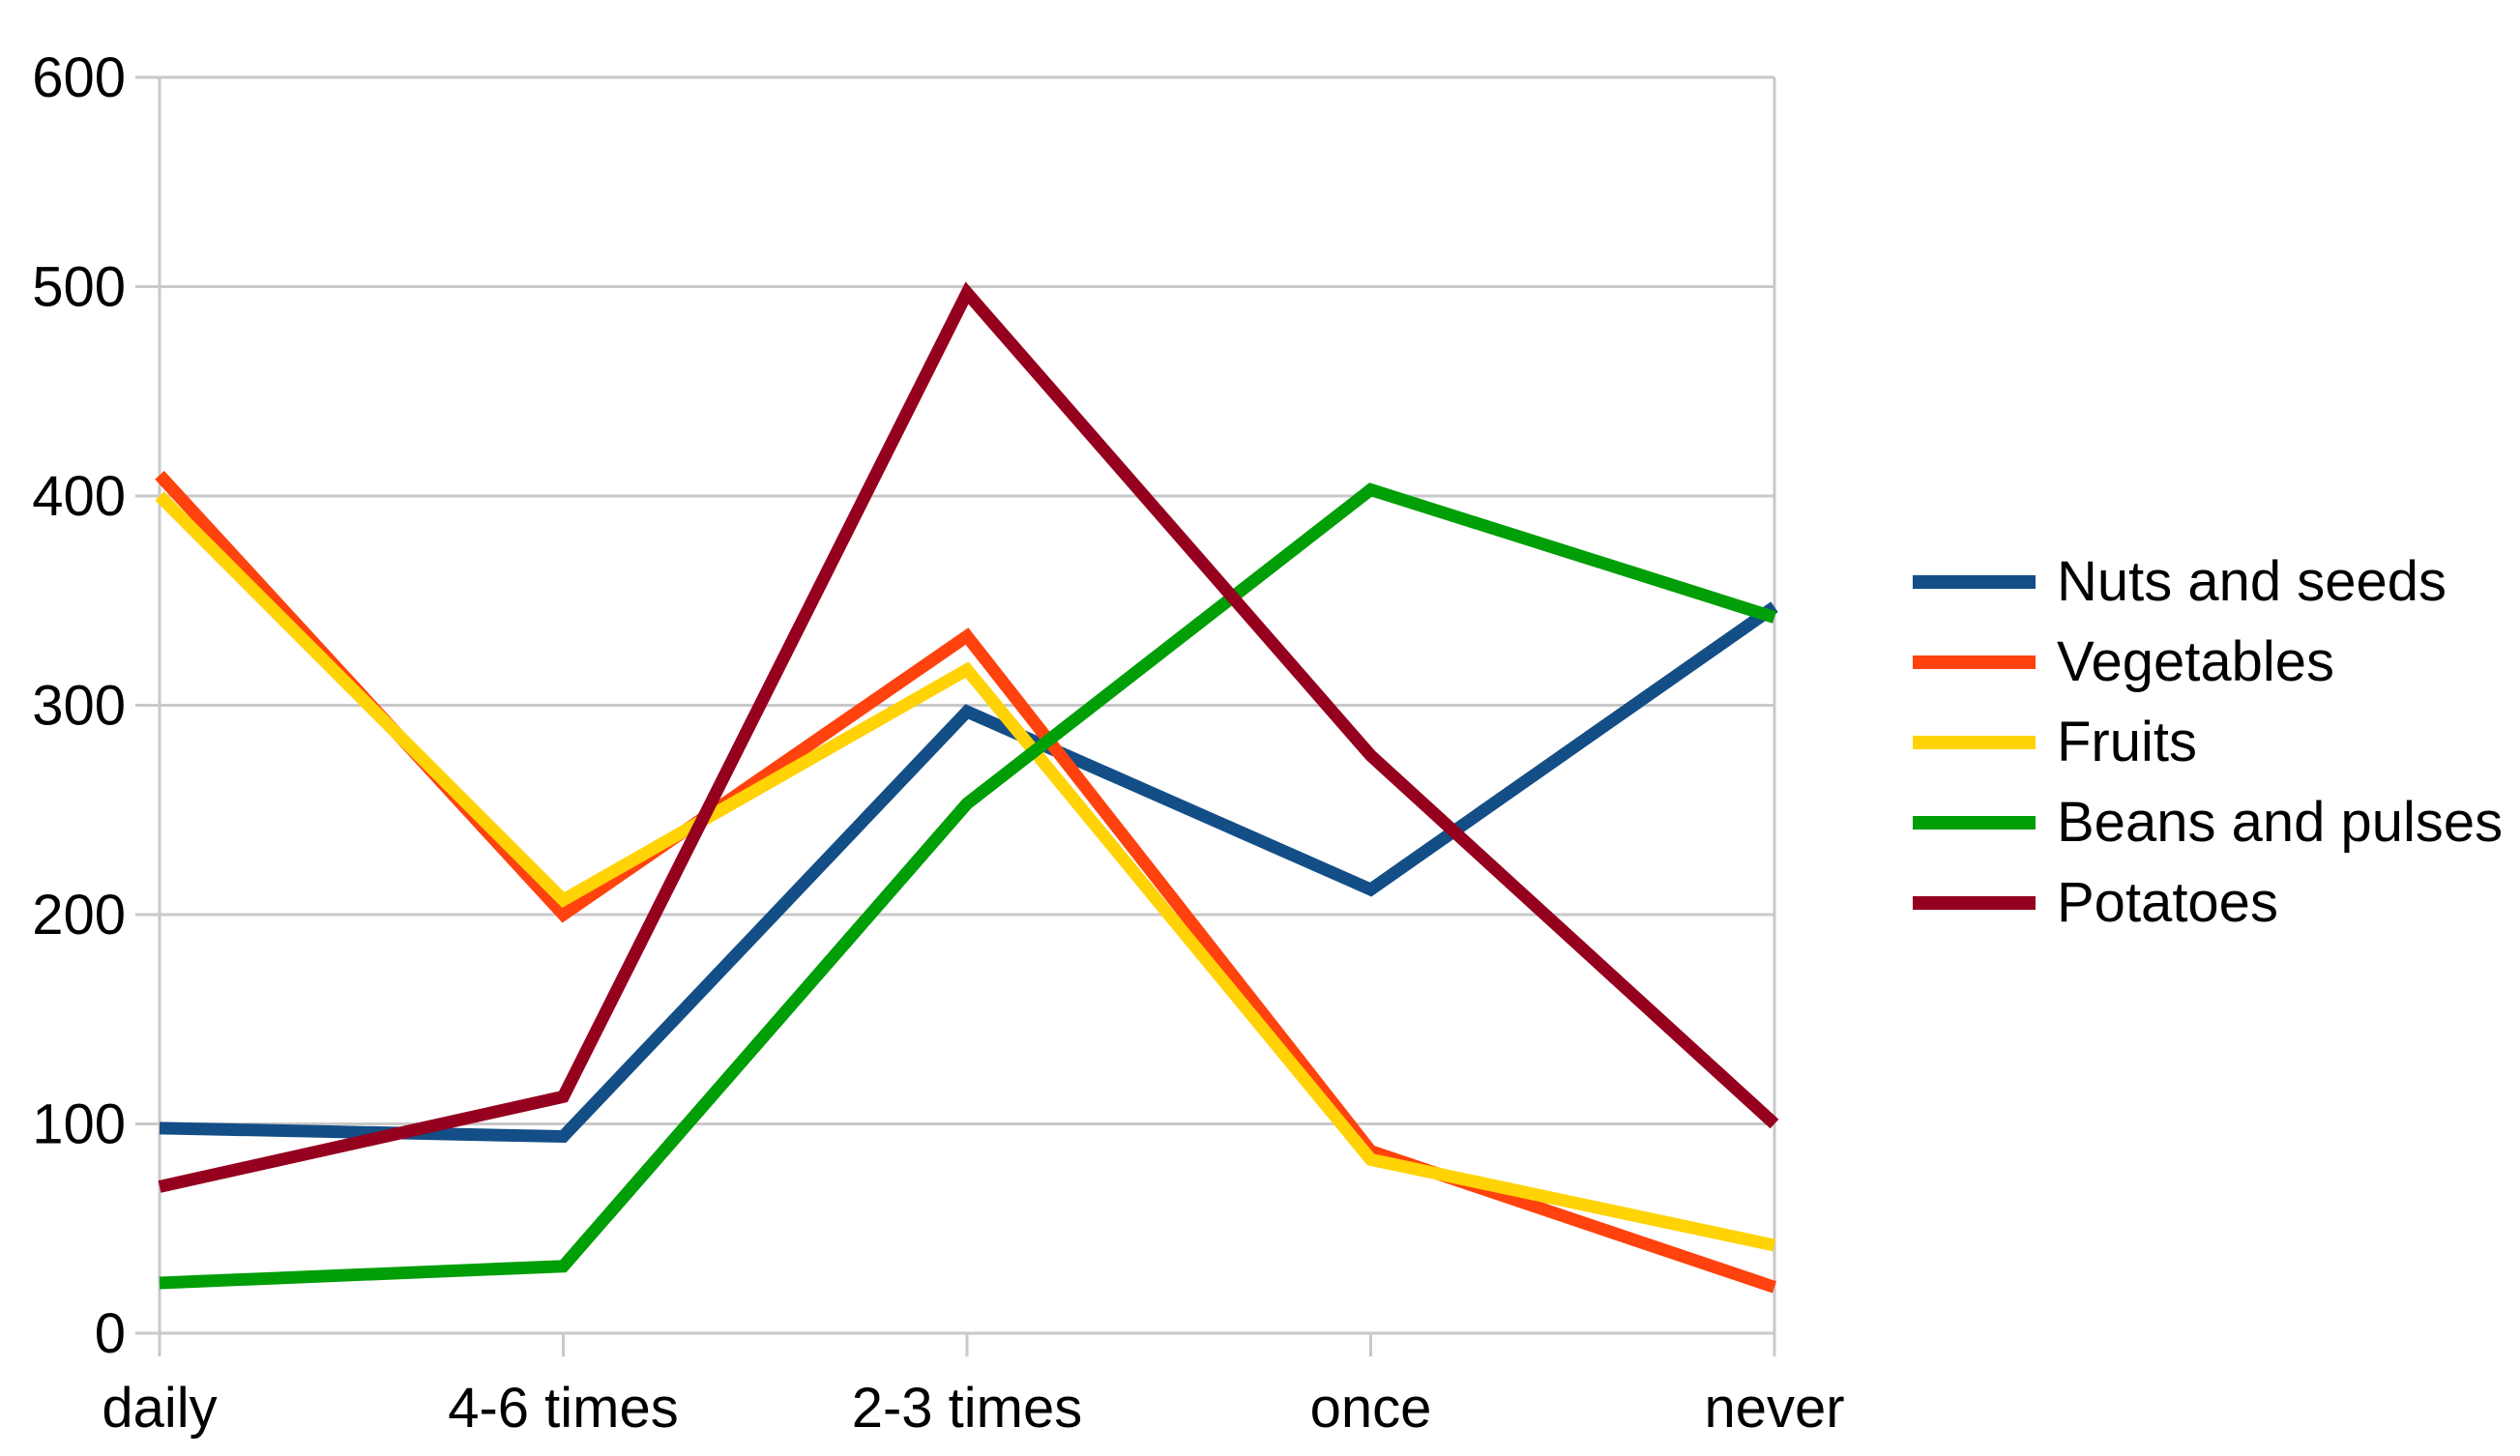  What do you see at coordinates (968, 1409) in the screenshot?
I see `x-tick-label-2-3-times: 2-3 times` at bounding box center [968, 1409].